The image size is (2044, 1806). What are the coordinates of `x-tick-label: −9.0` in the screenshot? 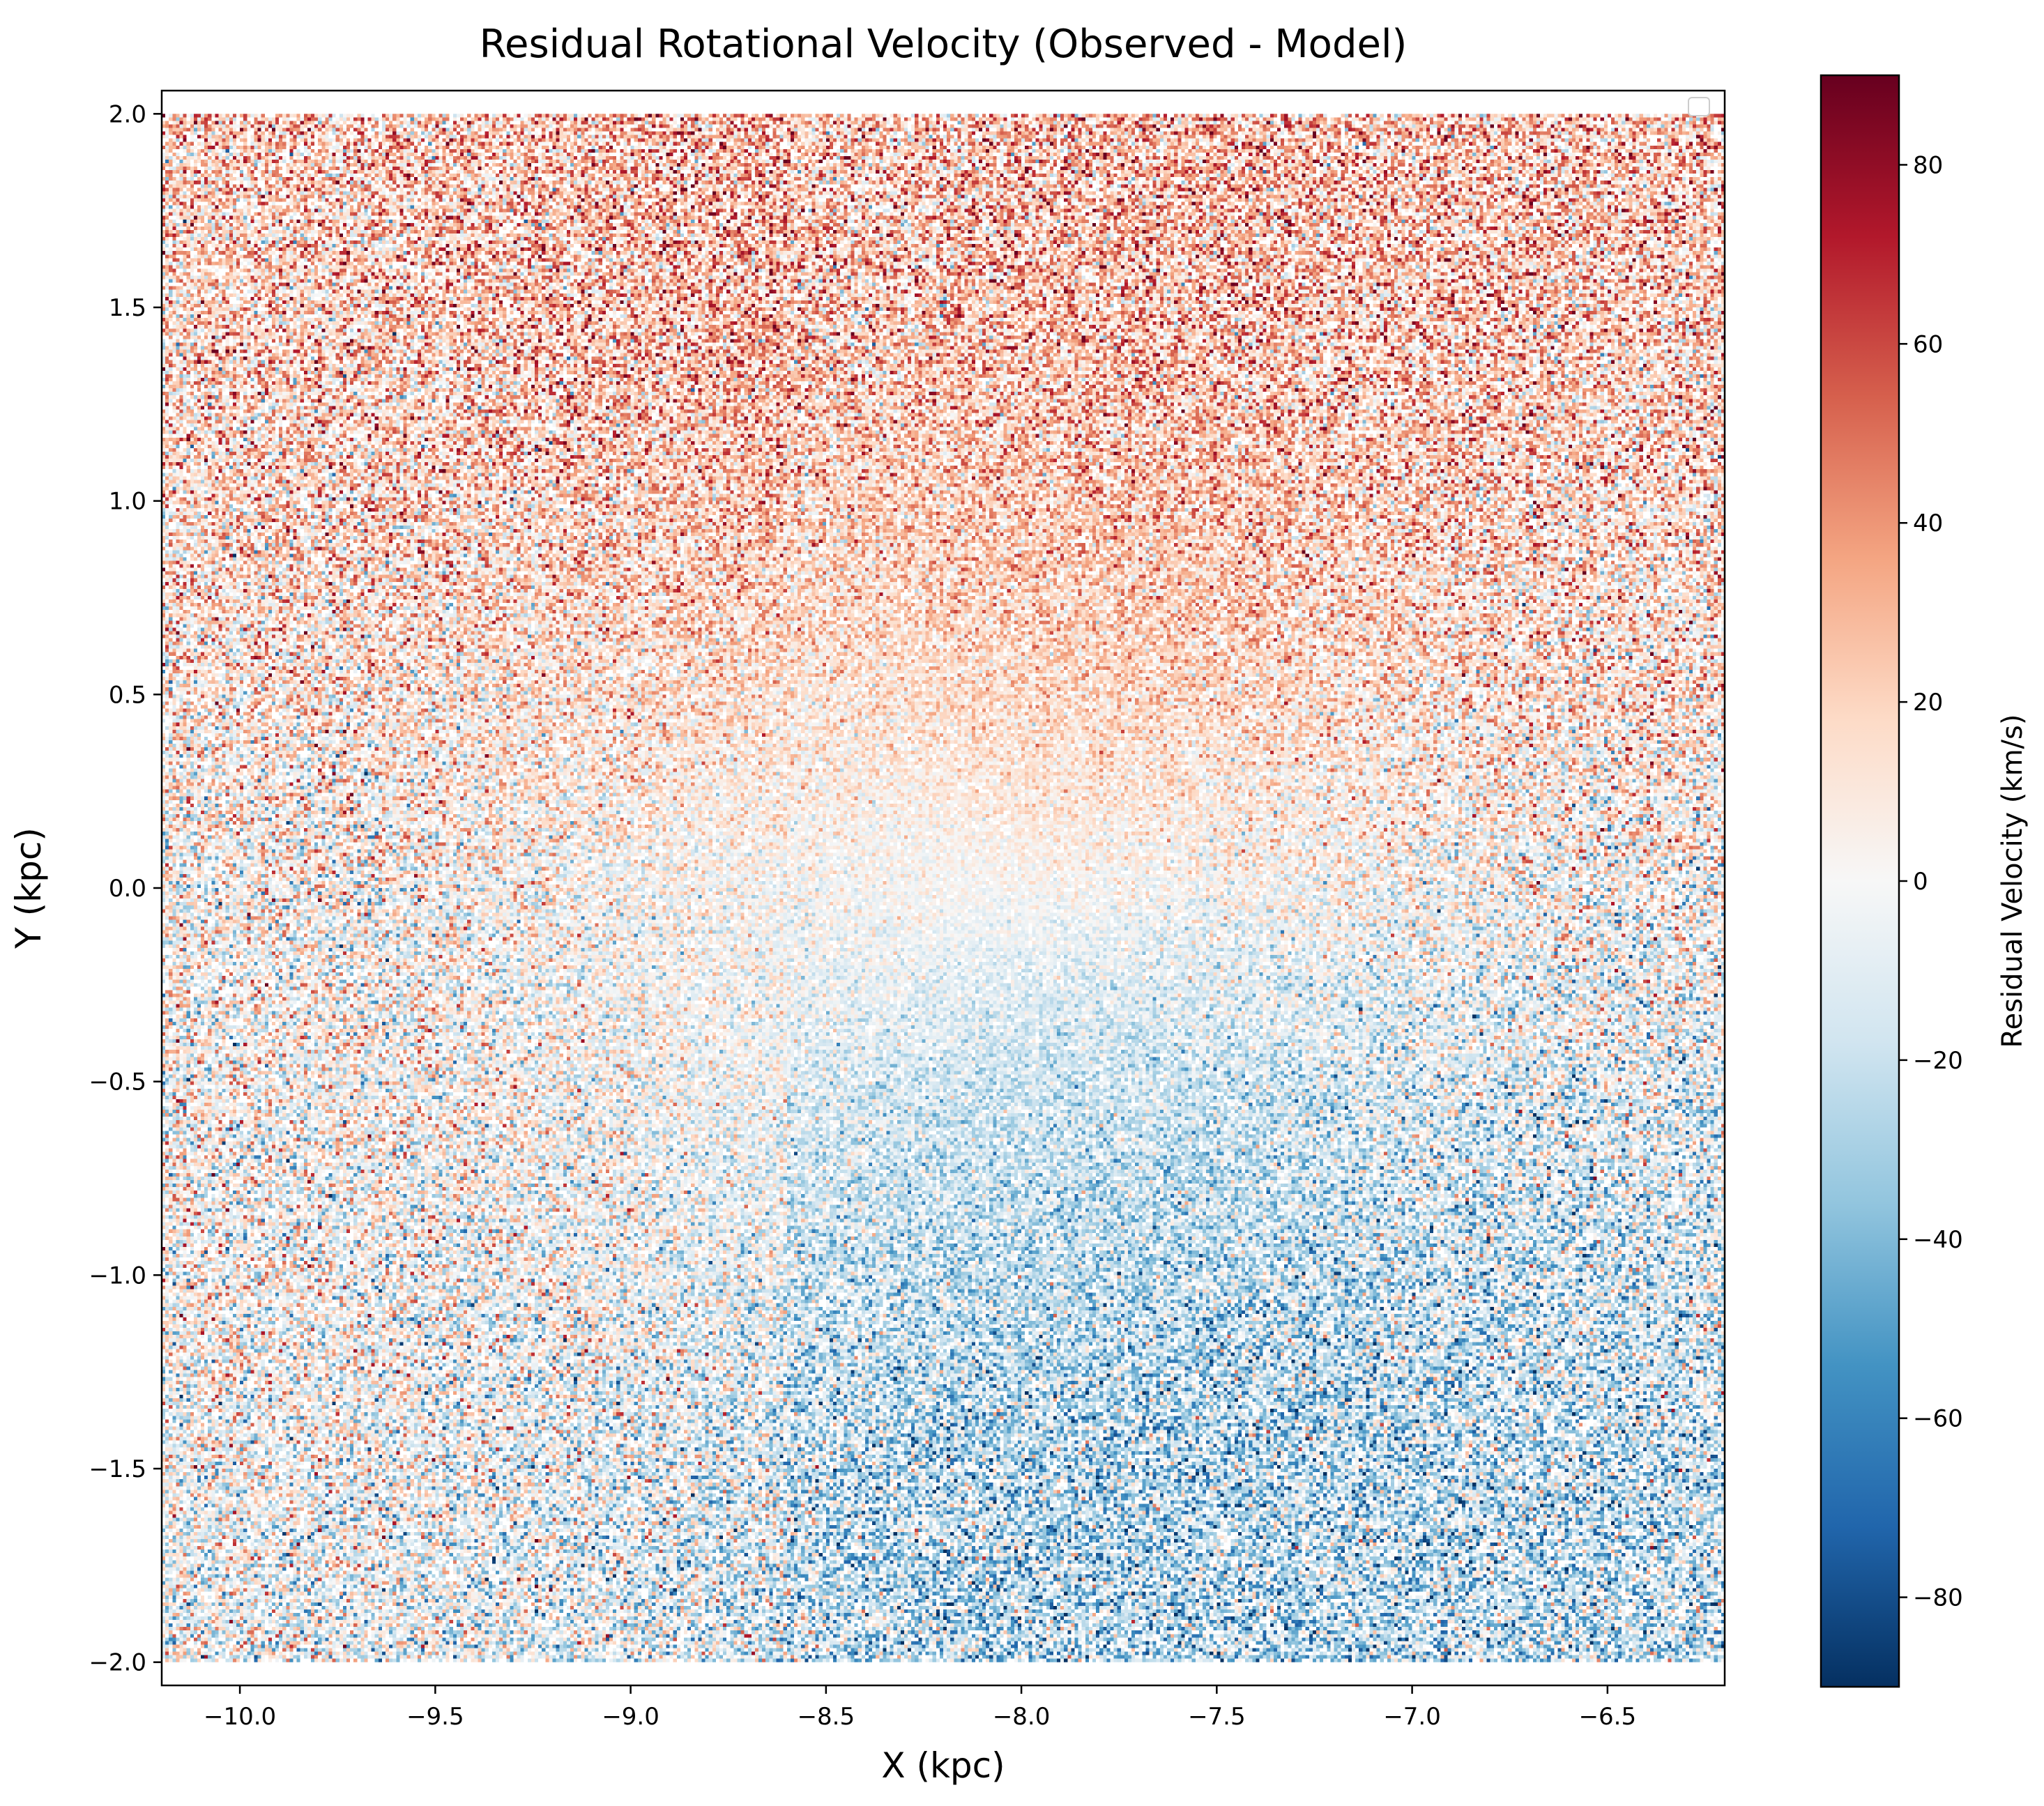 It's located at (630, 1717).